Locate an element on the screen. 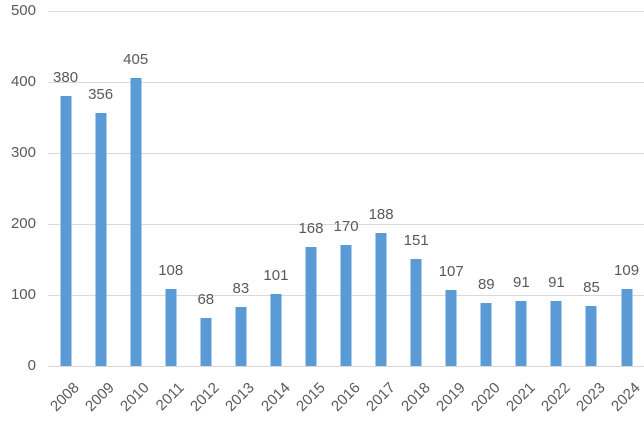 The height and width of the screenshot is (435, 644). data-label-2013: 83 is located at coordinates (241, 289).